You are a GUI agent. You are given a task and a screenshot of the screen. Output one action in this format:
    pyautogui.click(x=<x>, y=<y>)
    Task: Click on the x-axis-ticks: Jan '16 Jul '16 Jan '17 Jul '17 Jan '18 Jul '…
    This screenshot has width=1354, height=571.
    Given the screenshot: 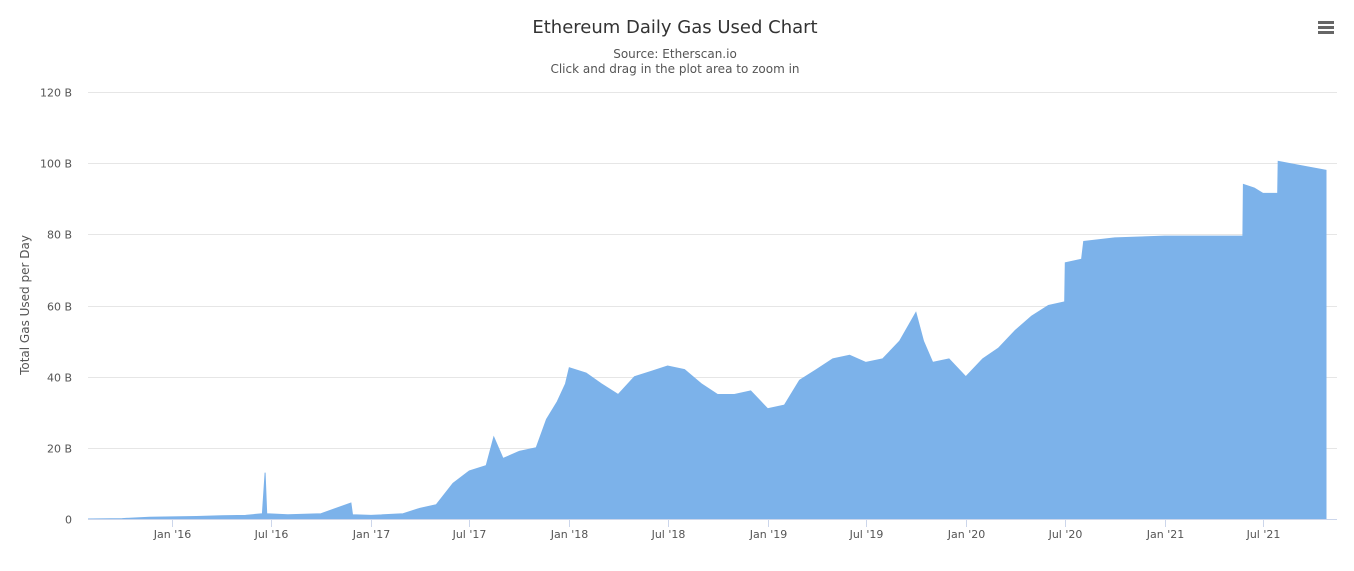 What is the action you would take?
    pyautogui.click(x=717, y=530)
    